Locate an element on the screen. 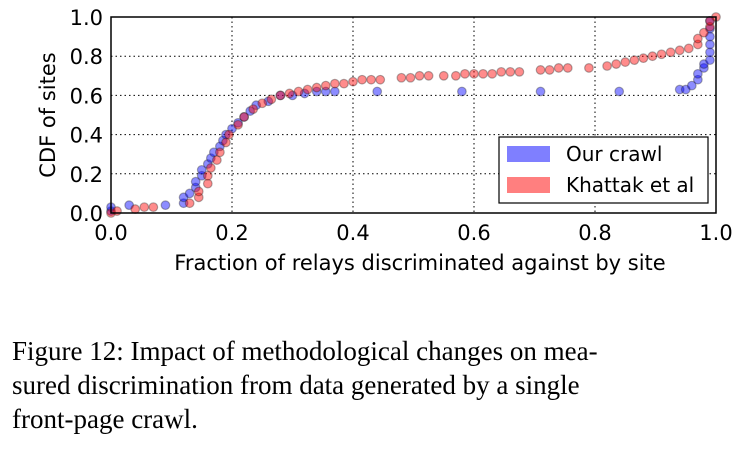 The width and height of the screenshot is (753, 457). y-axis-label: CDF of sites is located at coordinates (48, 114).